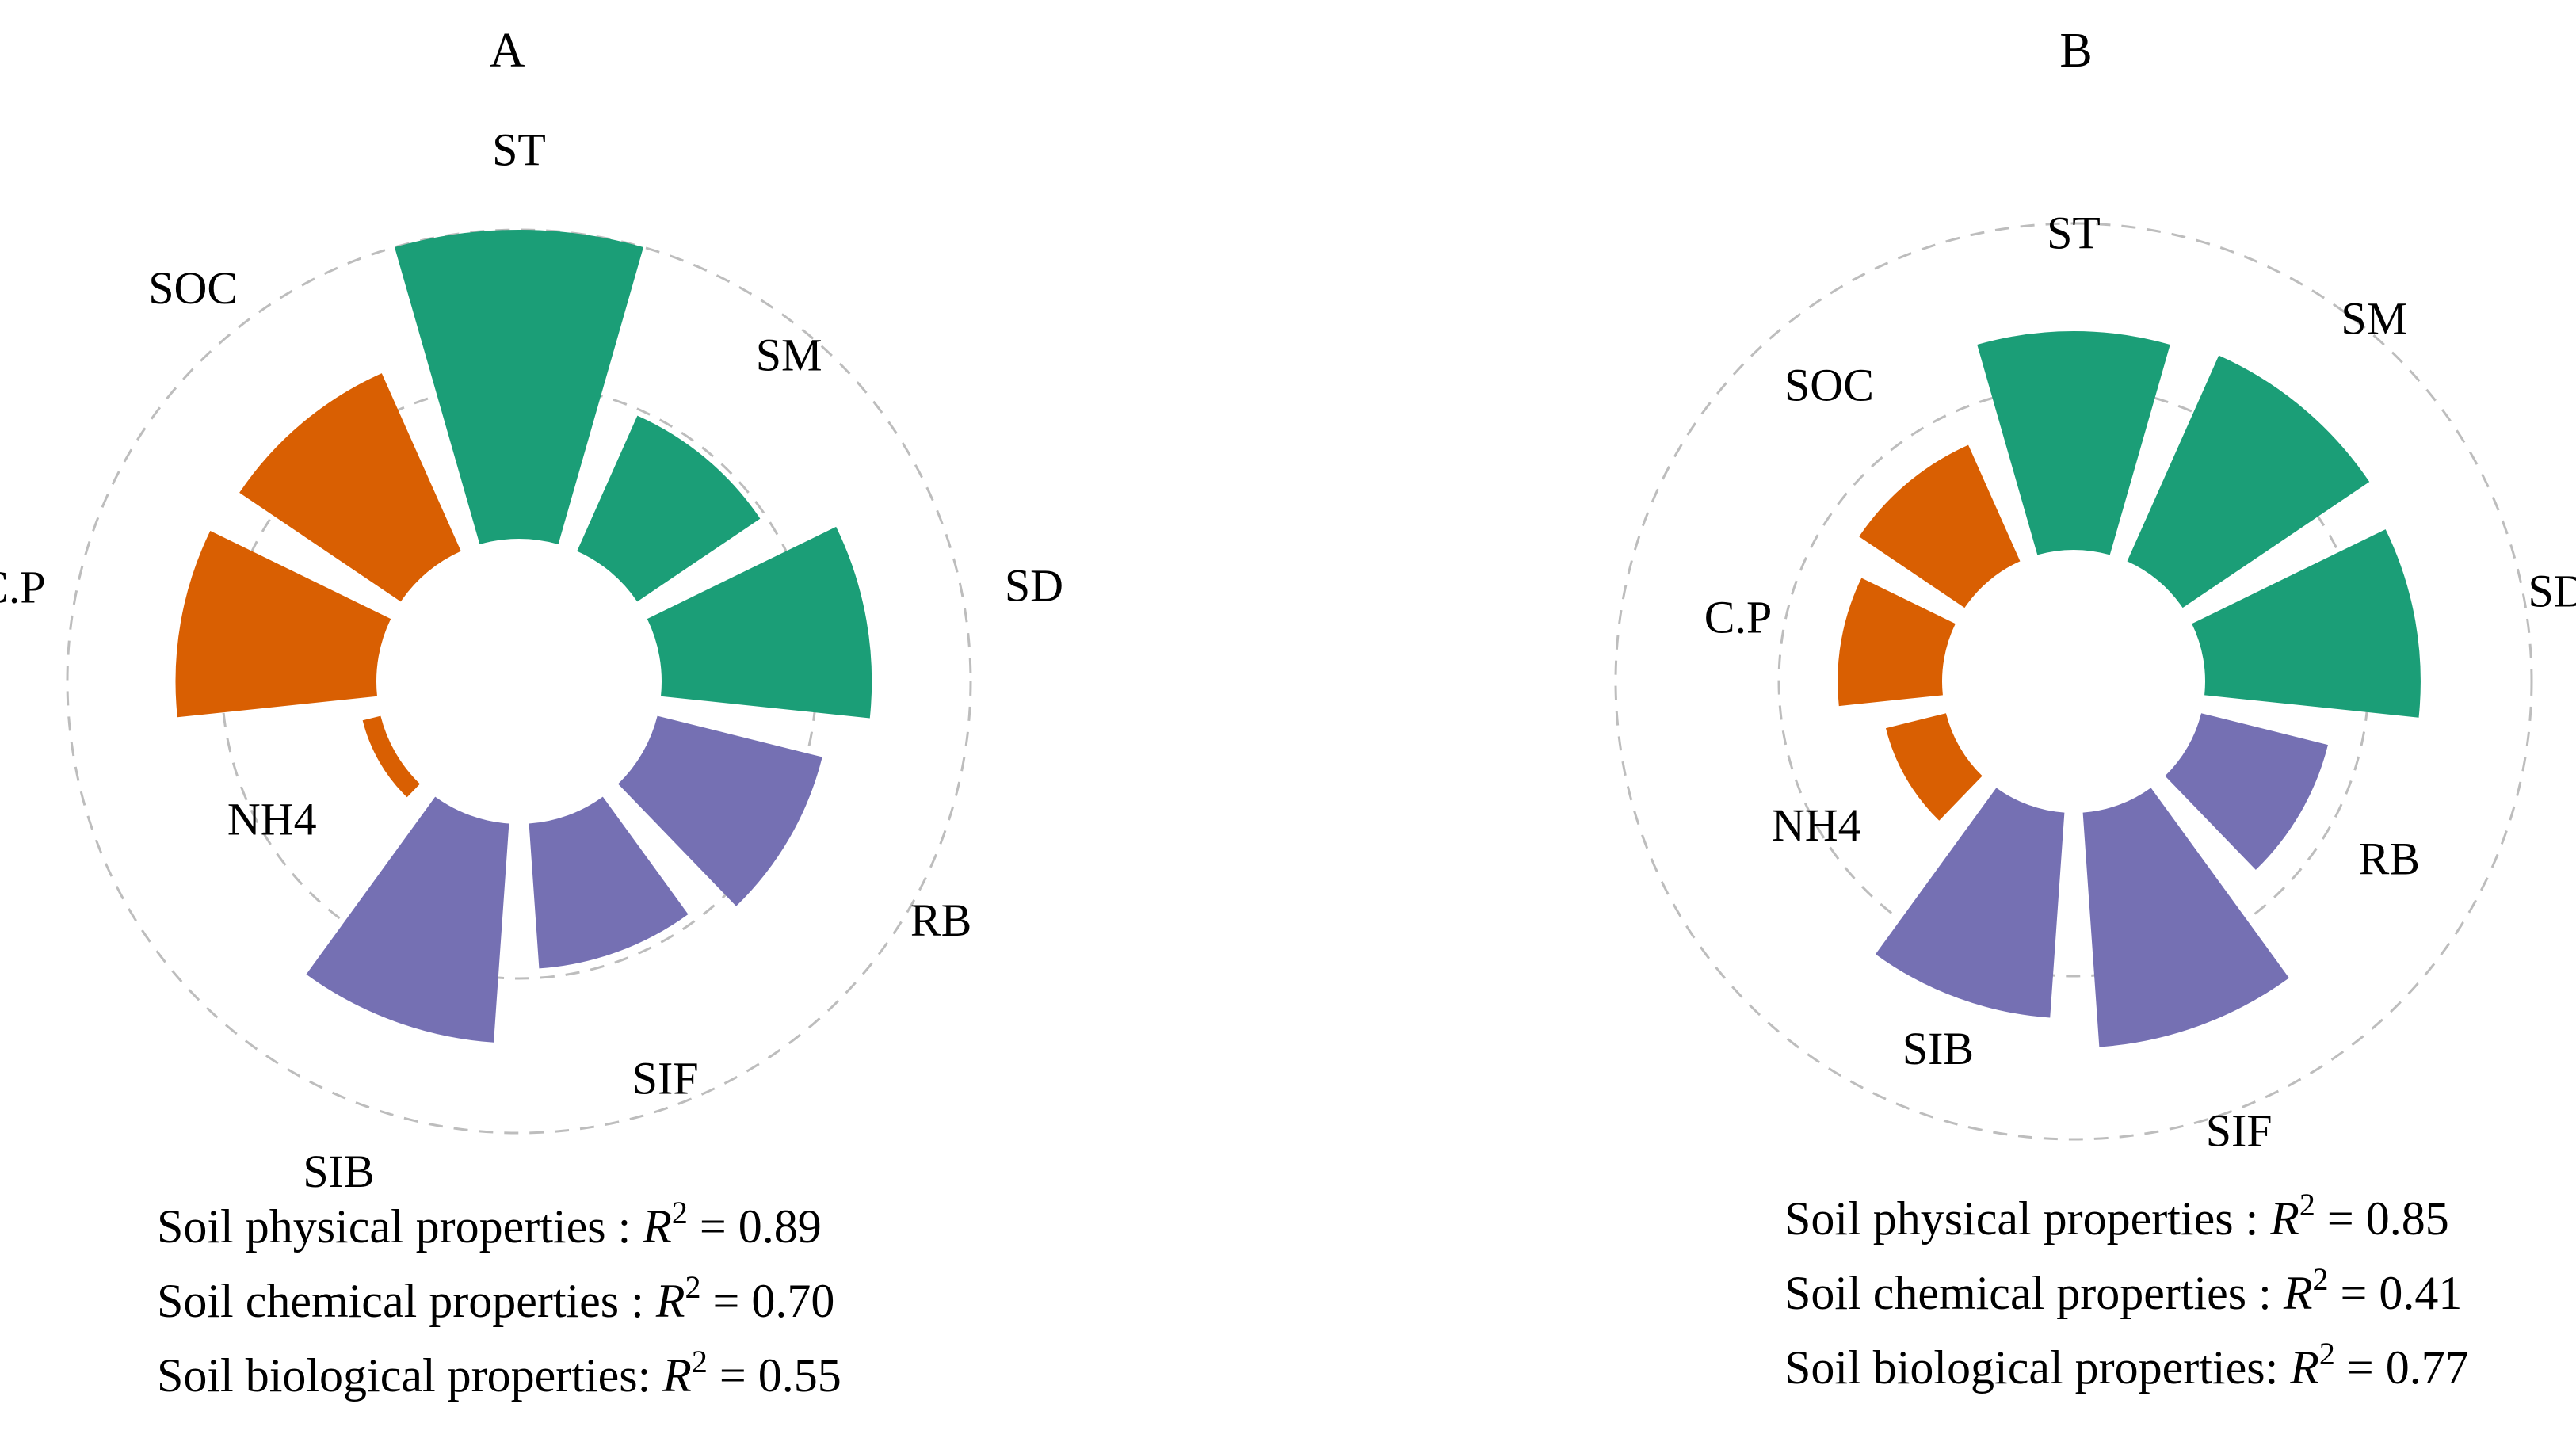 Image resolution: width=2576 pixels, height=1438 pixels. I want to click on r2-value: = 0.70, so click(767, 1301).